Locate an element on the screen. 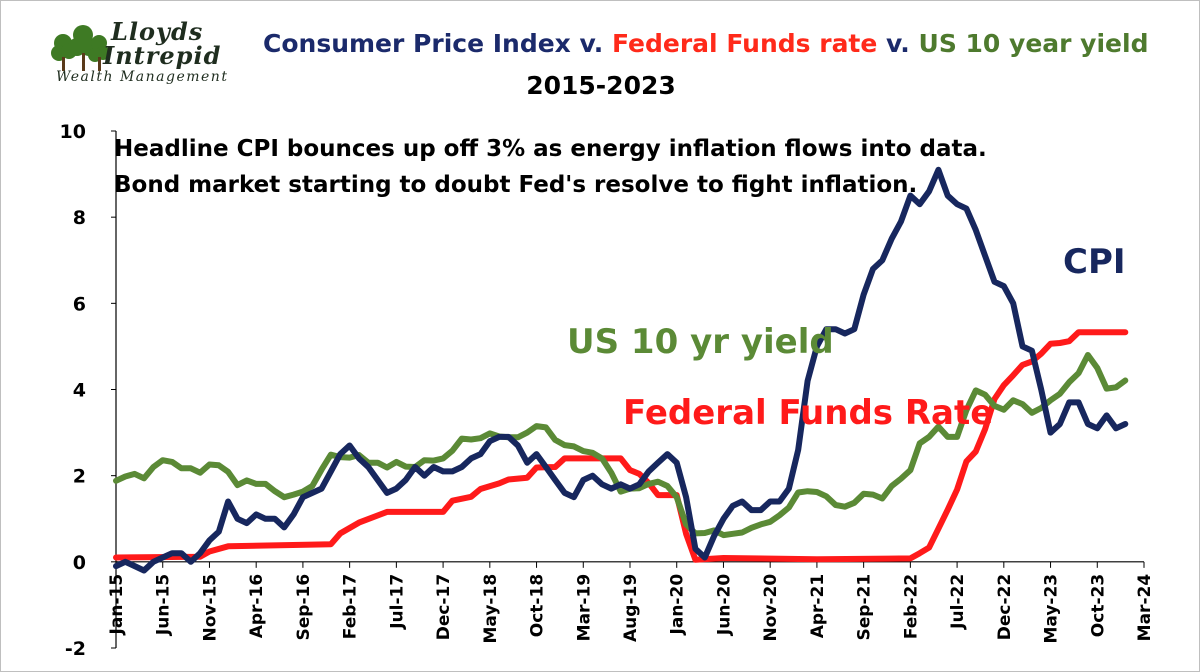 This screenshot has height=672, width=1200. chart-subtitle: 2015-2023 is located at coordinates (601, 85).